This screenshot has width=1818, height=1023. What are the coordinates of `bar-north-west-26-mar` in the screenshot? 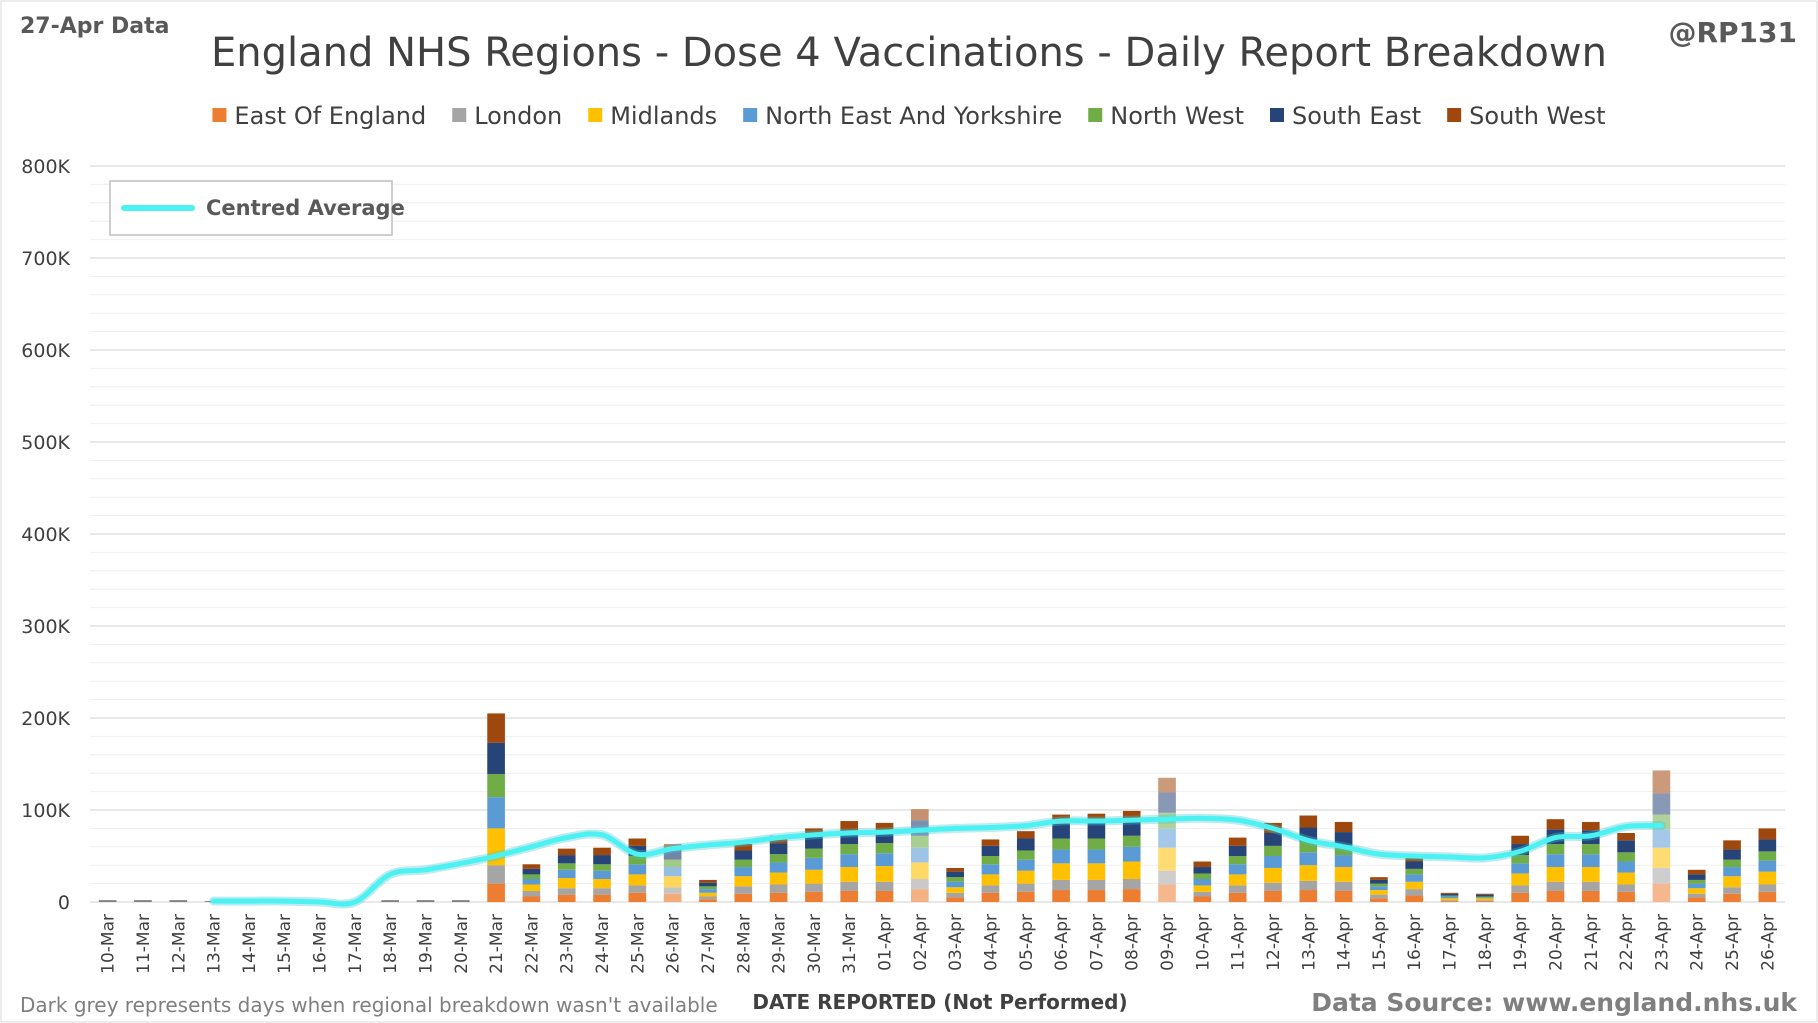 It's located at (672, 863).